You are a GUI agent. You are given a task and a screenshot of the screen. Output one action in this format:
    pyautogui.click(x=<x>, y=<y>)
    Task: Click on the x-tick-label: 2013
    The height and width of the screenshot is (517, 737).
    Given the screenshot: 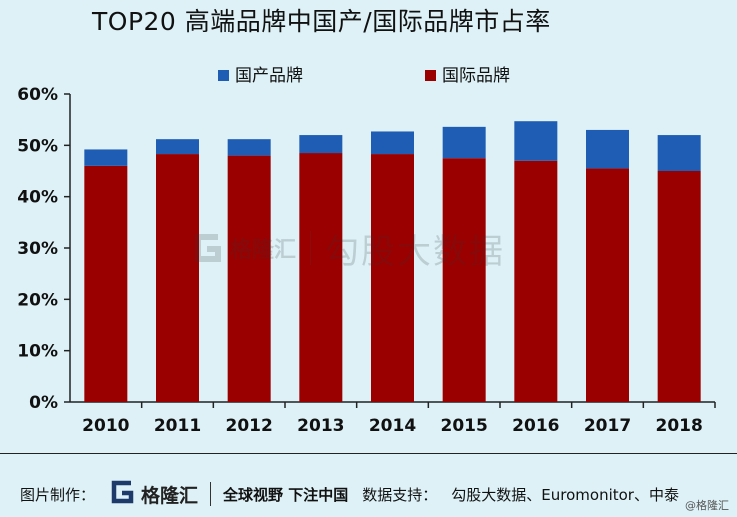 What is the action you would take?
    pyautogui.click(x=320, y=426)
    